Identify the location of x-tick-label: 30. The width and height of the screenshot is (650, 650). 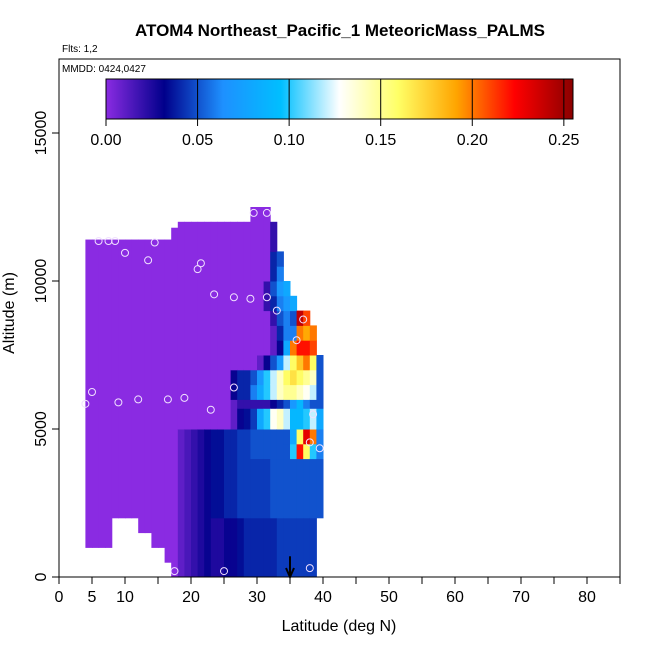
(257, 597).